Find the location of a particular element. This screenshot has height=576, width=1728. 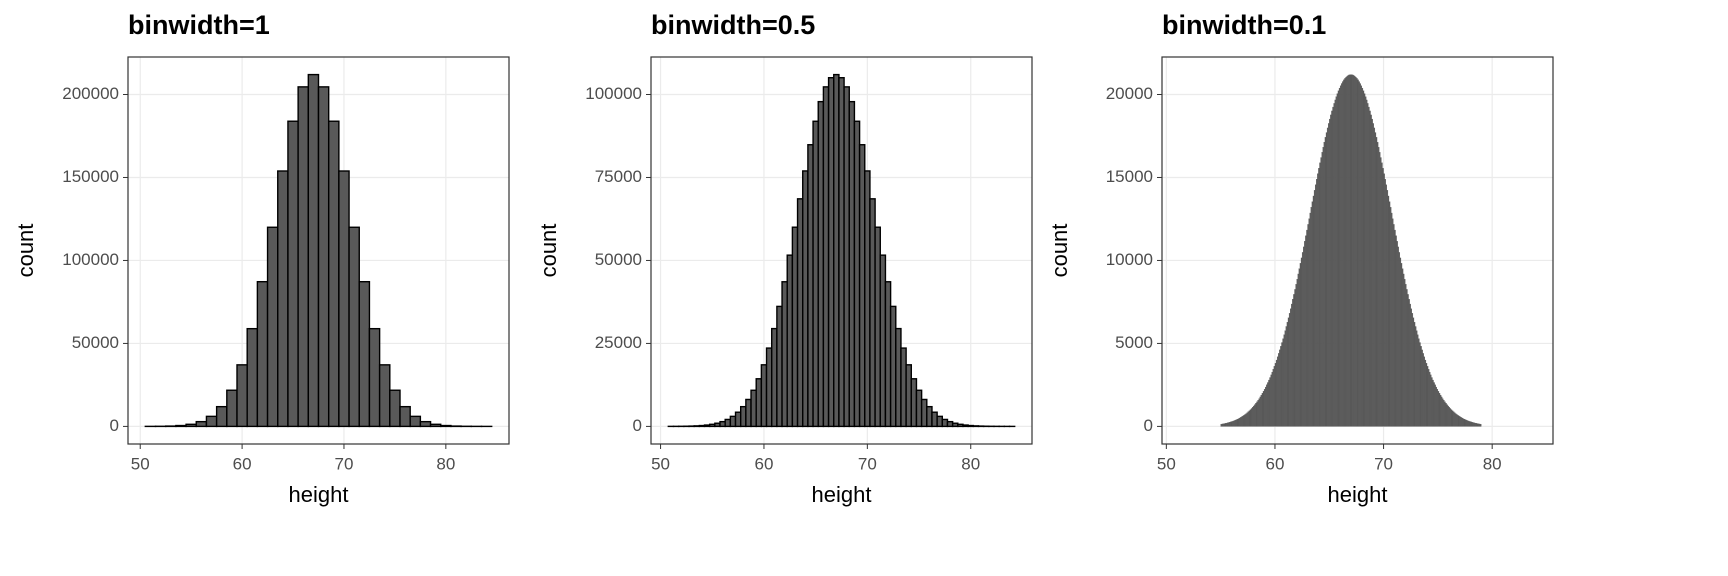

y-tick-label: 5000 is located at coordinates (1134, 342).